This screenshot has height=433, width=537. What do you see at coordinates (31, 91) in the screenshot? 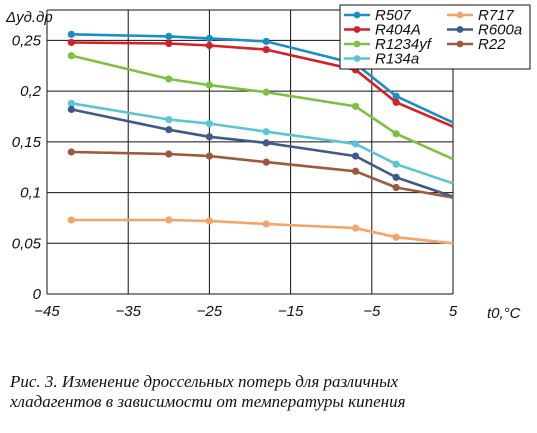
I see `y-tick-label: 0,2` at bounding box center [31, 91].